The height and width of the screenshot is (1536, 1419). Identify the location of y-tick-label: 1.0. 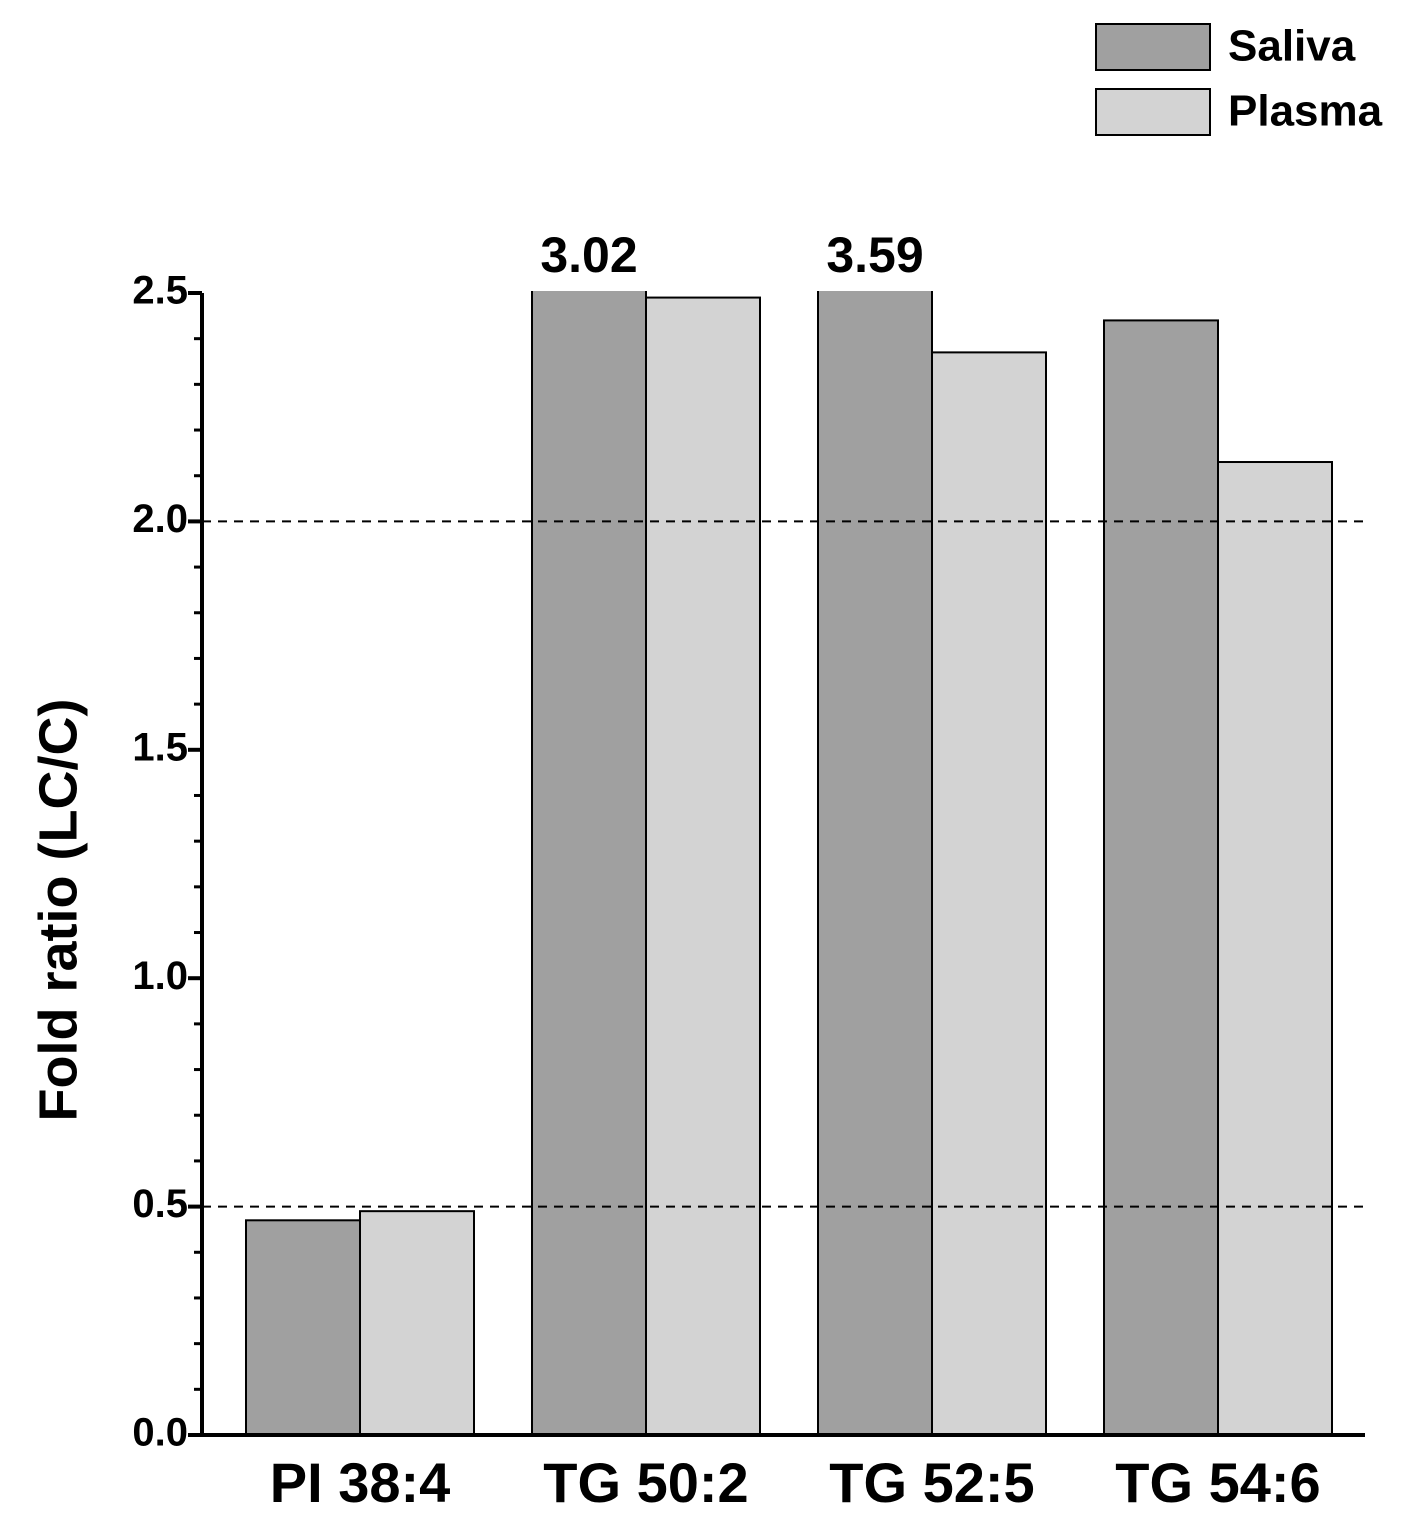
(160, 976).